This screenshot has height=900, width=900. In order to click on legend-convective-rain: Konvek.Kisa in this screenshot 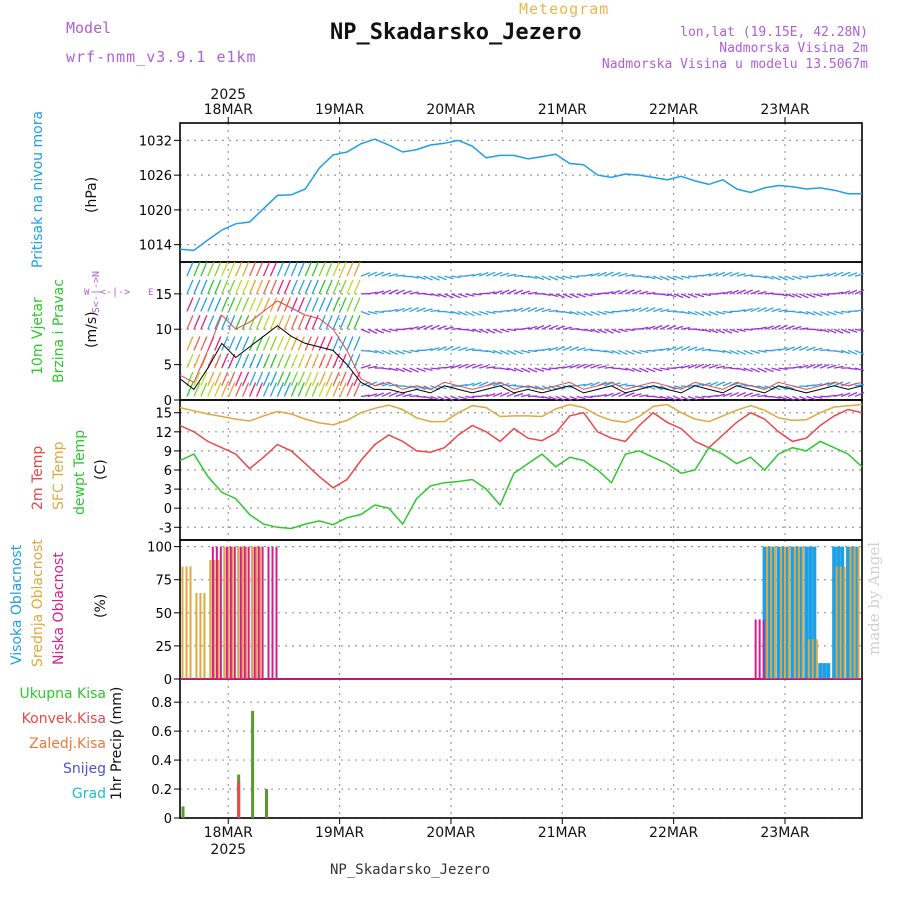, I will do `click(63, 719)`.